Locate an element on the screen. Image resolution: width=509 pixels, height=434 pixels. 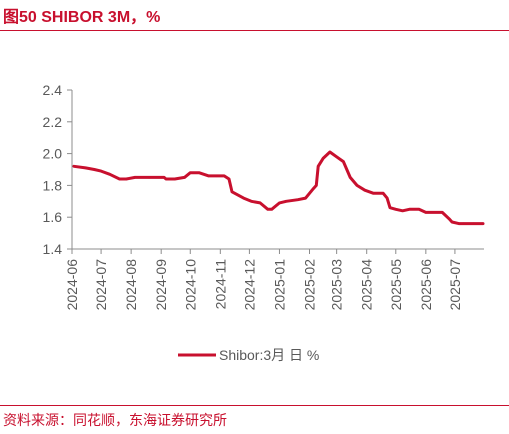
series-layer is located at coordinates (278, 188).